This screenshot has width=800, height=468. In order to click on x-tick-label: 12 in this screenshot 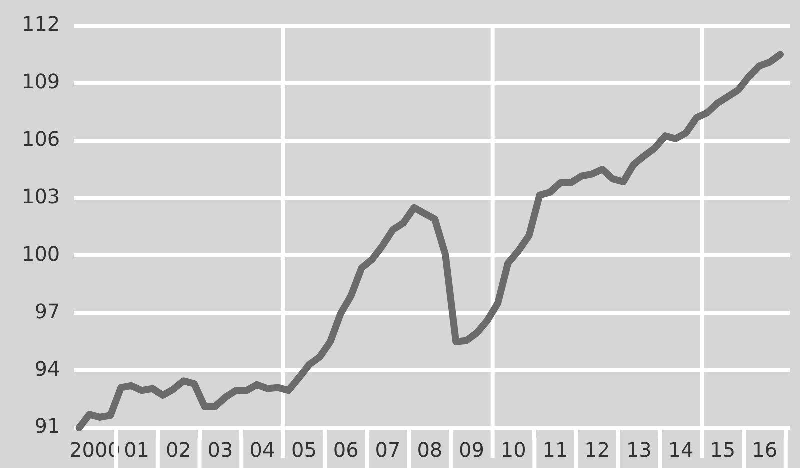, I will do `click(597, 450)`.